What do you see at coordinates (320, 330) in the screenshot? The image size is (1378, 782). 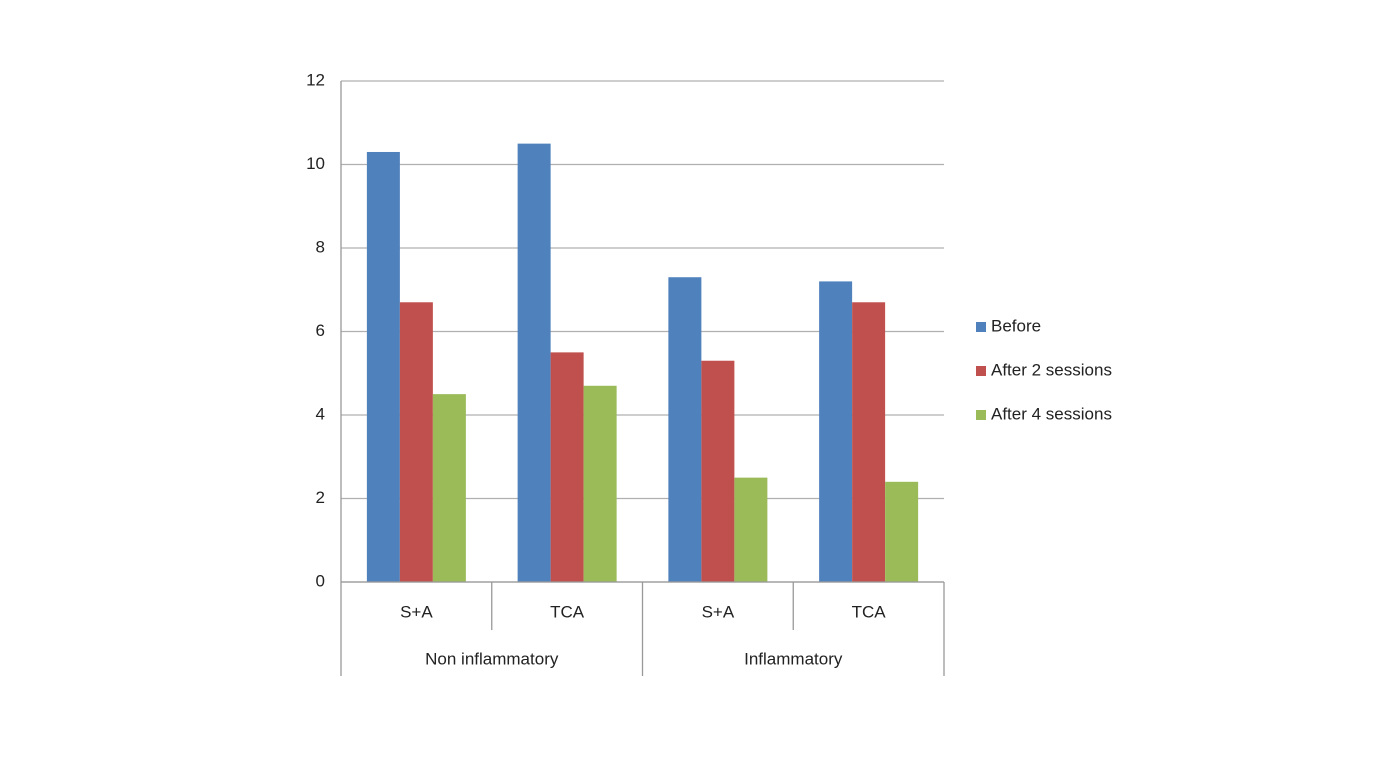 I see `y-tick-label: 6` at bounding box center [320, 330].